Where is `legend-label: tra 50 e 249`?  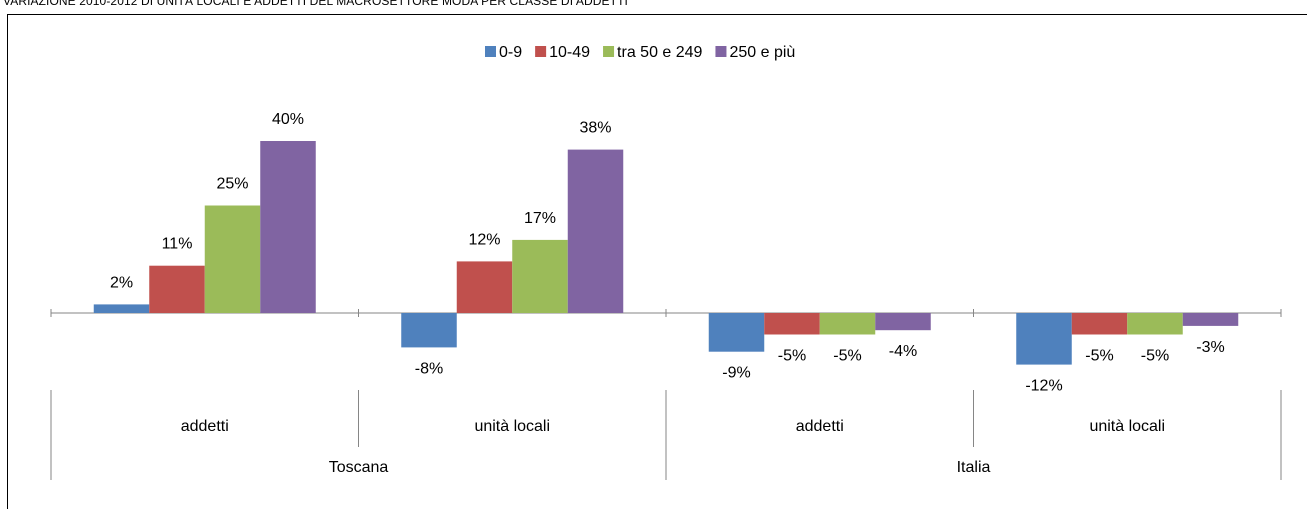
legend-label: tra 50 e 249 is located at coordinates (660, 52).